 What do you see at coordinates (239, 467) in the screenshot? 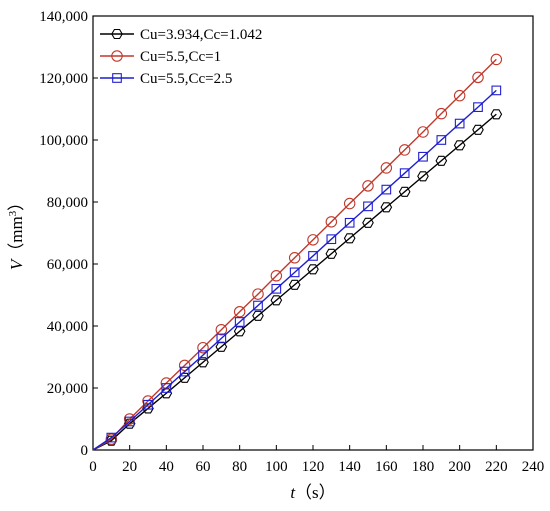
I see `x-tick-label: 80` at bounding box center [239, 467].